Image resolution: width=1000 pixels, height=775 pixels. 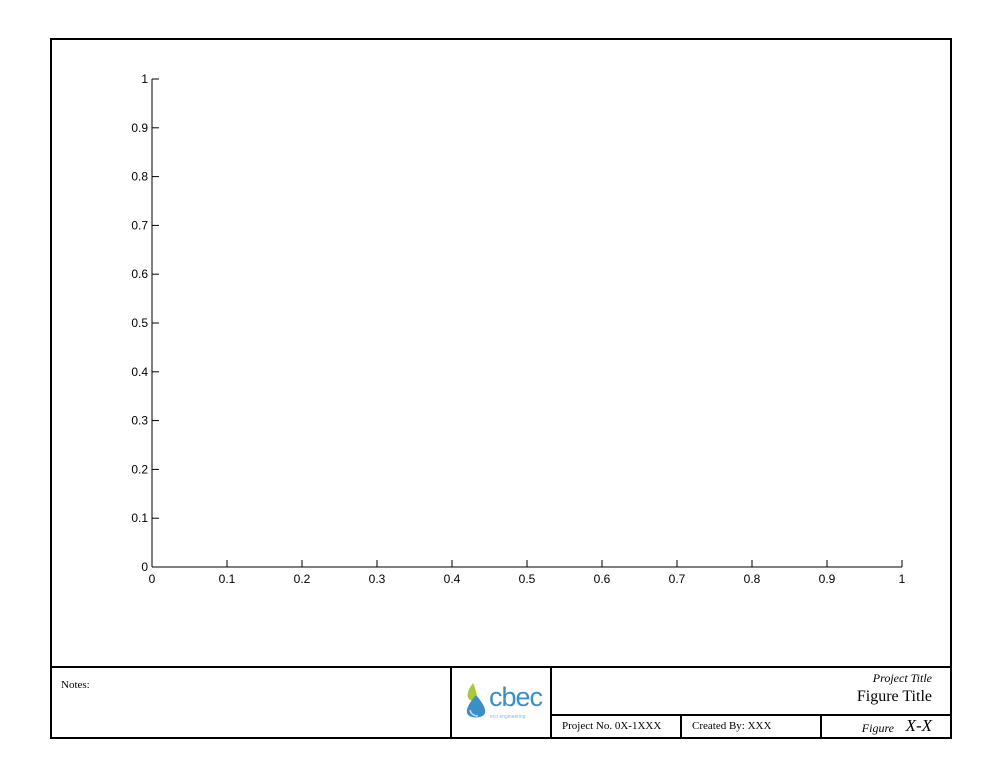 I want to click on x-tick-label: 0.2, so click(x=302, y=579).